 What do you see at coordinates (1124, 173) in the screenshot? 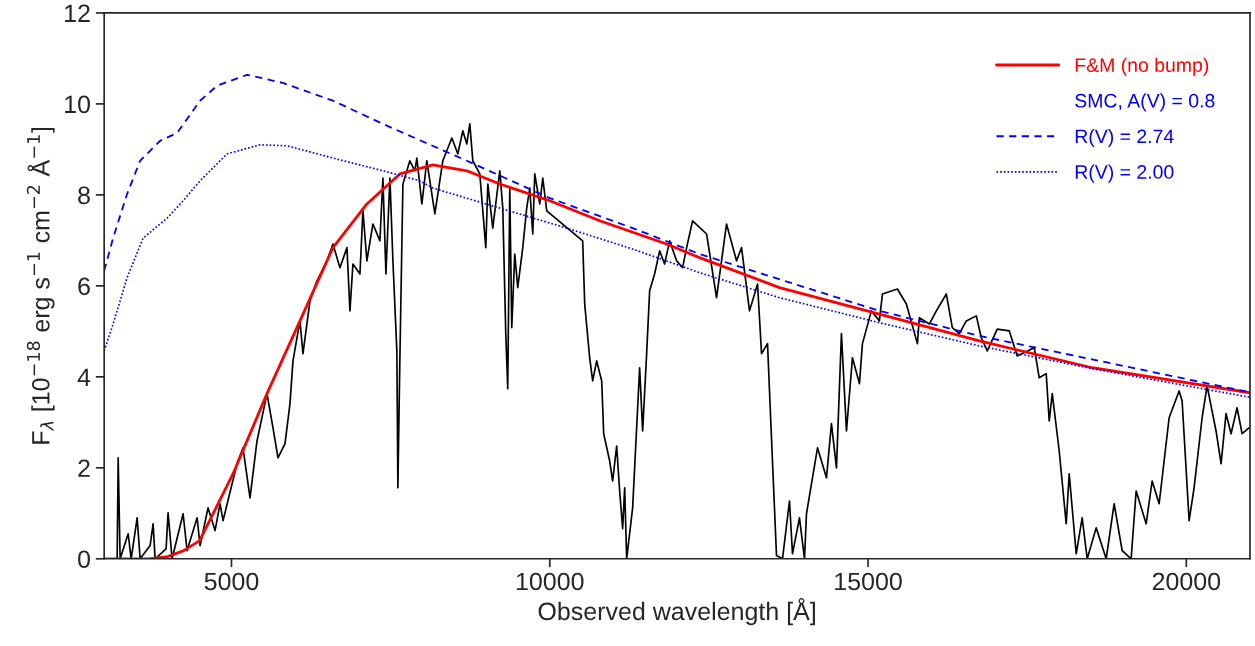
I see `legend-label: R(V) = 2.00` at bounding box center [1124, 173].